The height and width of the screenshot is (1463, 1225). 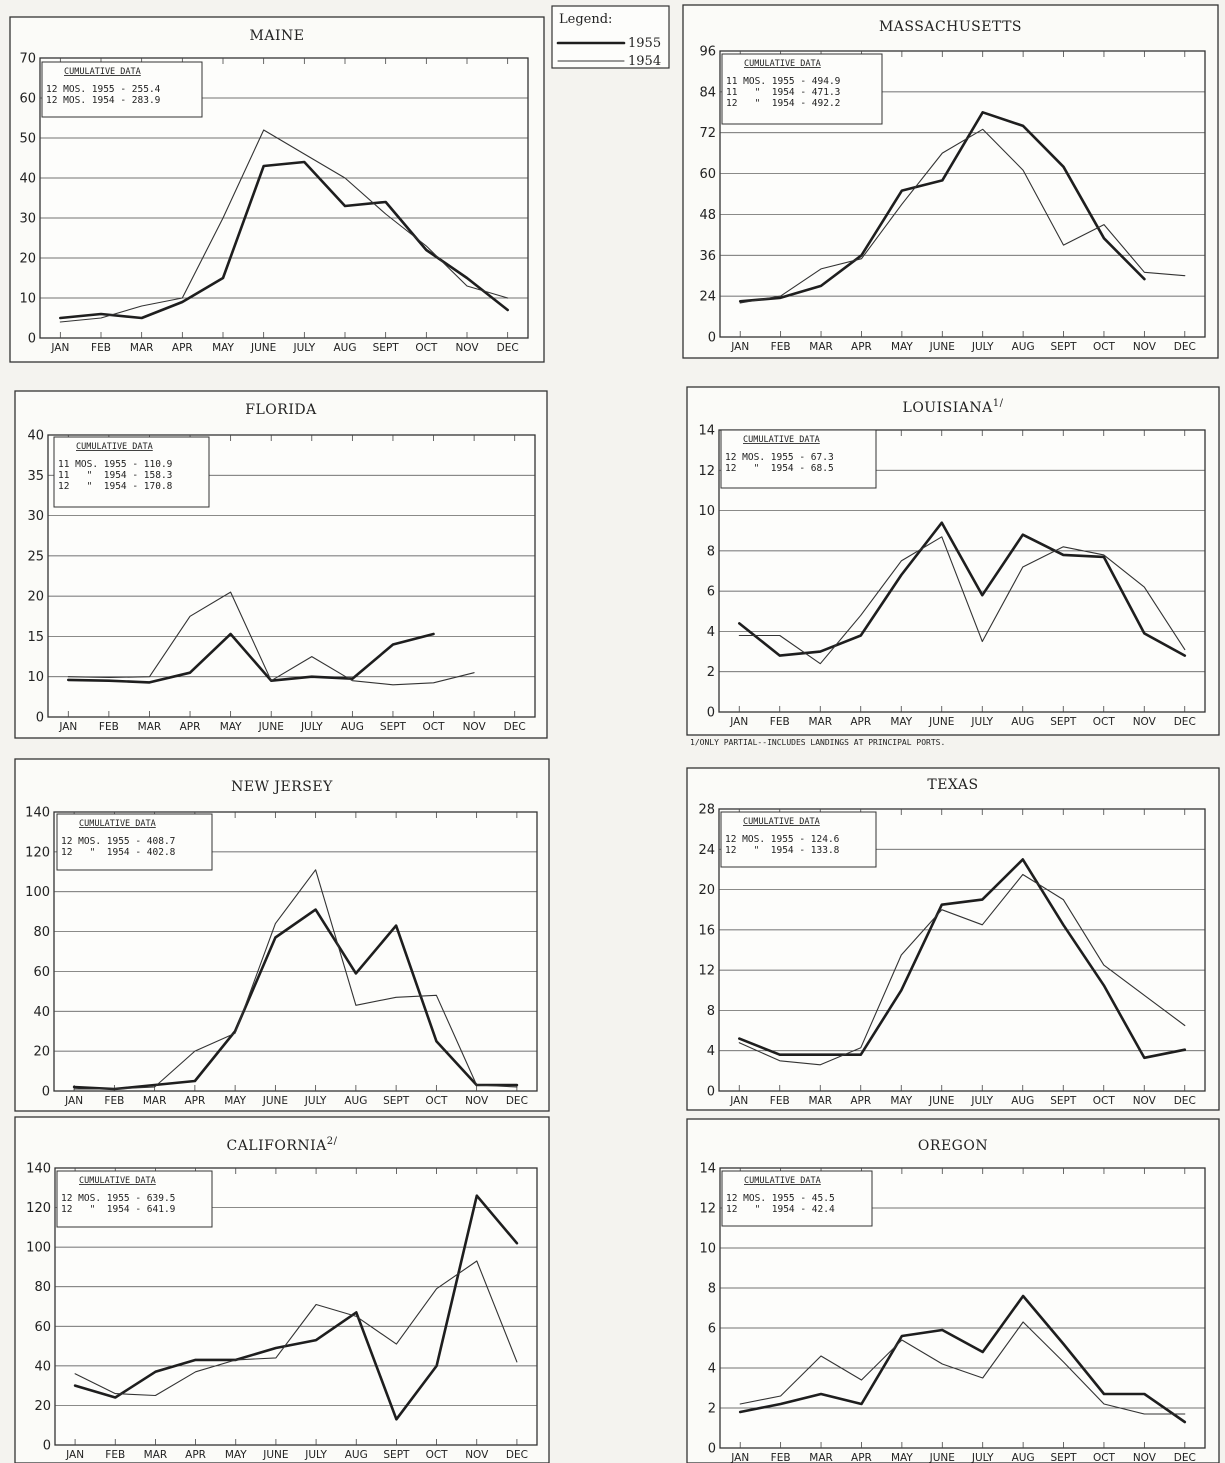 What do you see at coordinates (821, 1457) in the screenshot?
I see `oregon-x-tick-label: MAR` at bounding box center [821, 1457].